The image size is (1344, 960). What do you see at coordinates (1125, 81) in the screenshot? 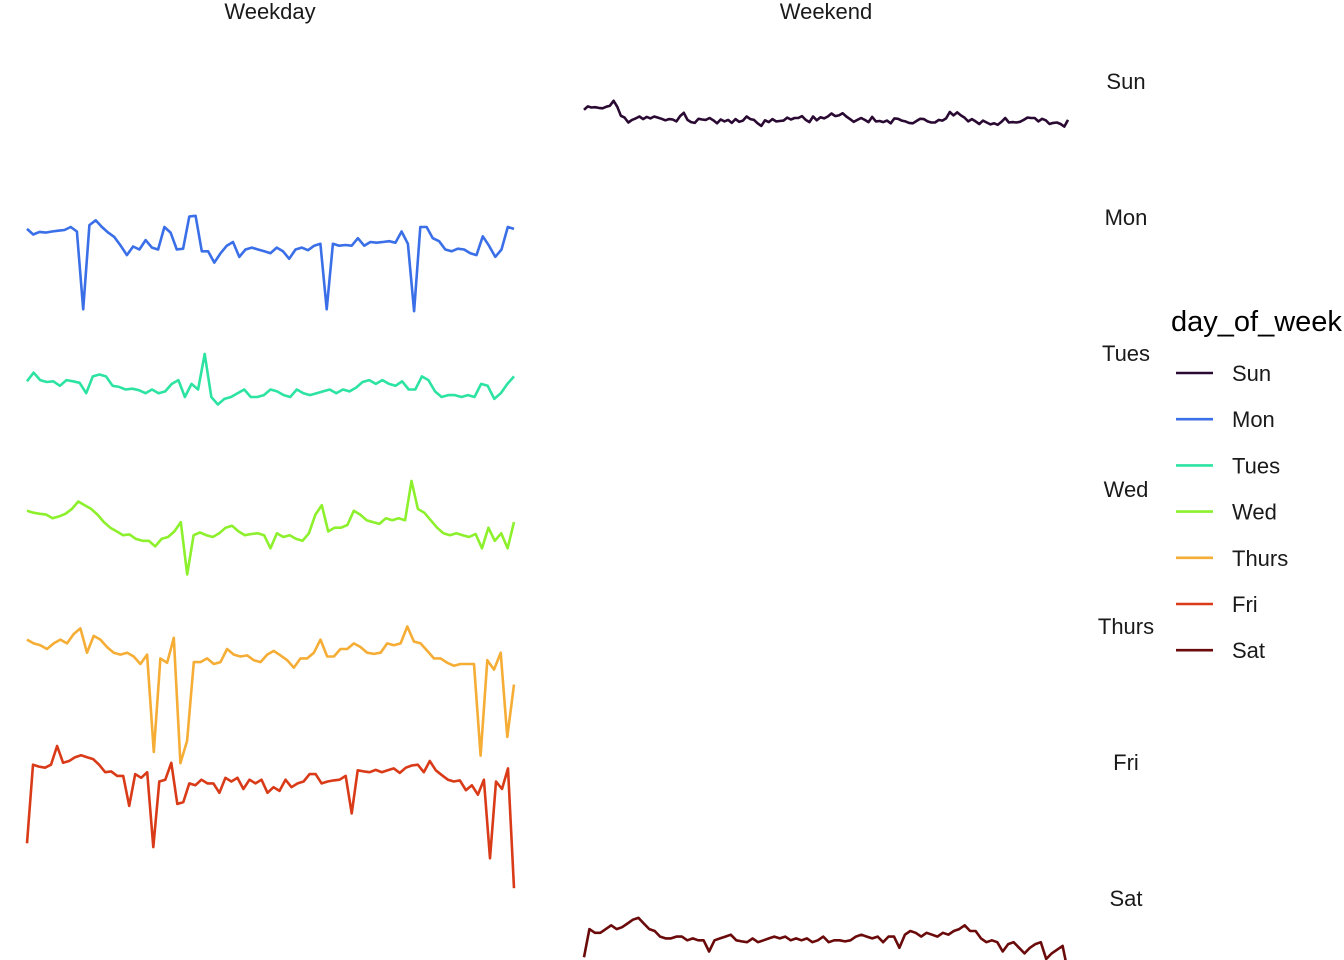
I see `row-label-sun: Sun` at bounding box center [1125, 81].